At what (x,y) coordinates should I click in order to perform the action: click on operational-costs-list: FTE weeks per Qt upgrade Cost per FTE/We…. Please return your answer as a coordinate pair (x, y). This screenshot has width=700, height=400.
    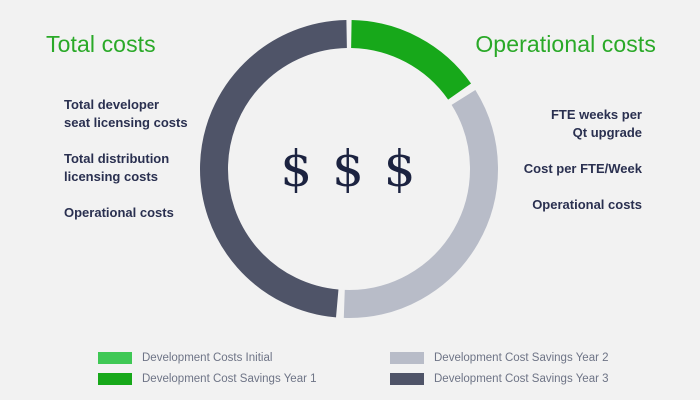
    Looking at the image, I should click on (547, 160).